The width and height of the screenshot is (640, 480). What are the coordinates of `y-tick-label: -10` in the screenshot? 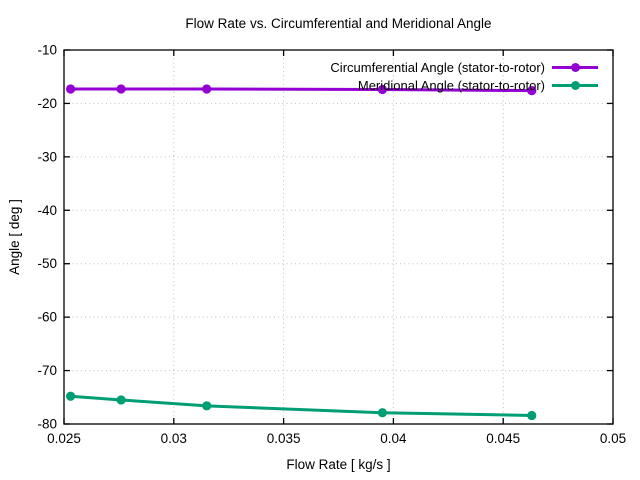 It's located at (47, 50).